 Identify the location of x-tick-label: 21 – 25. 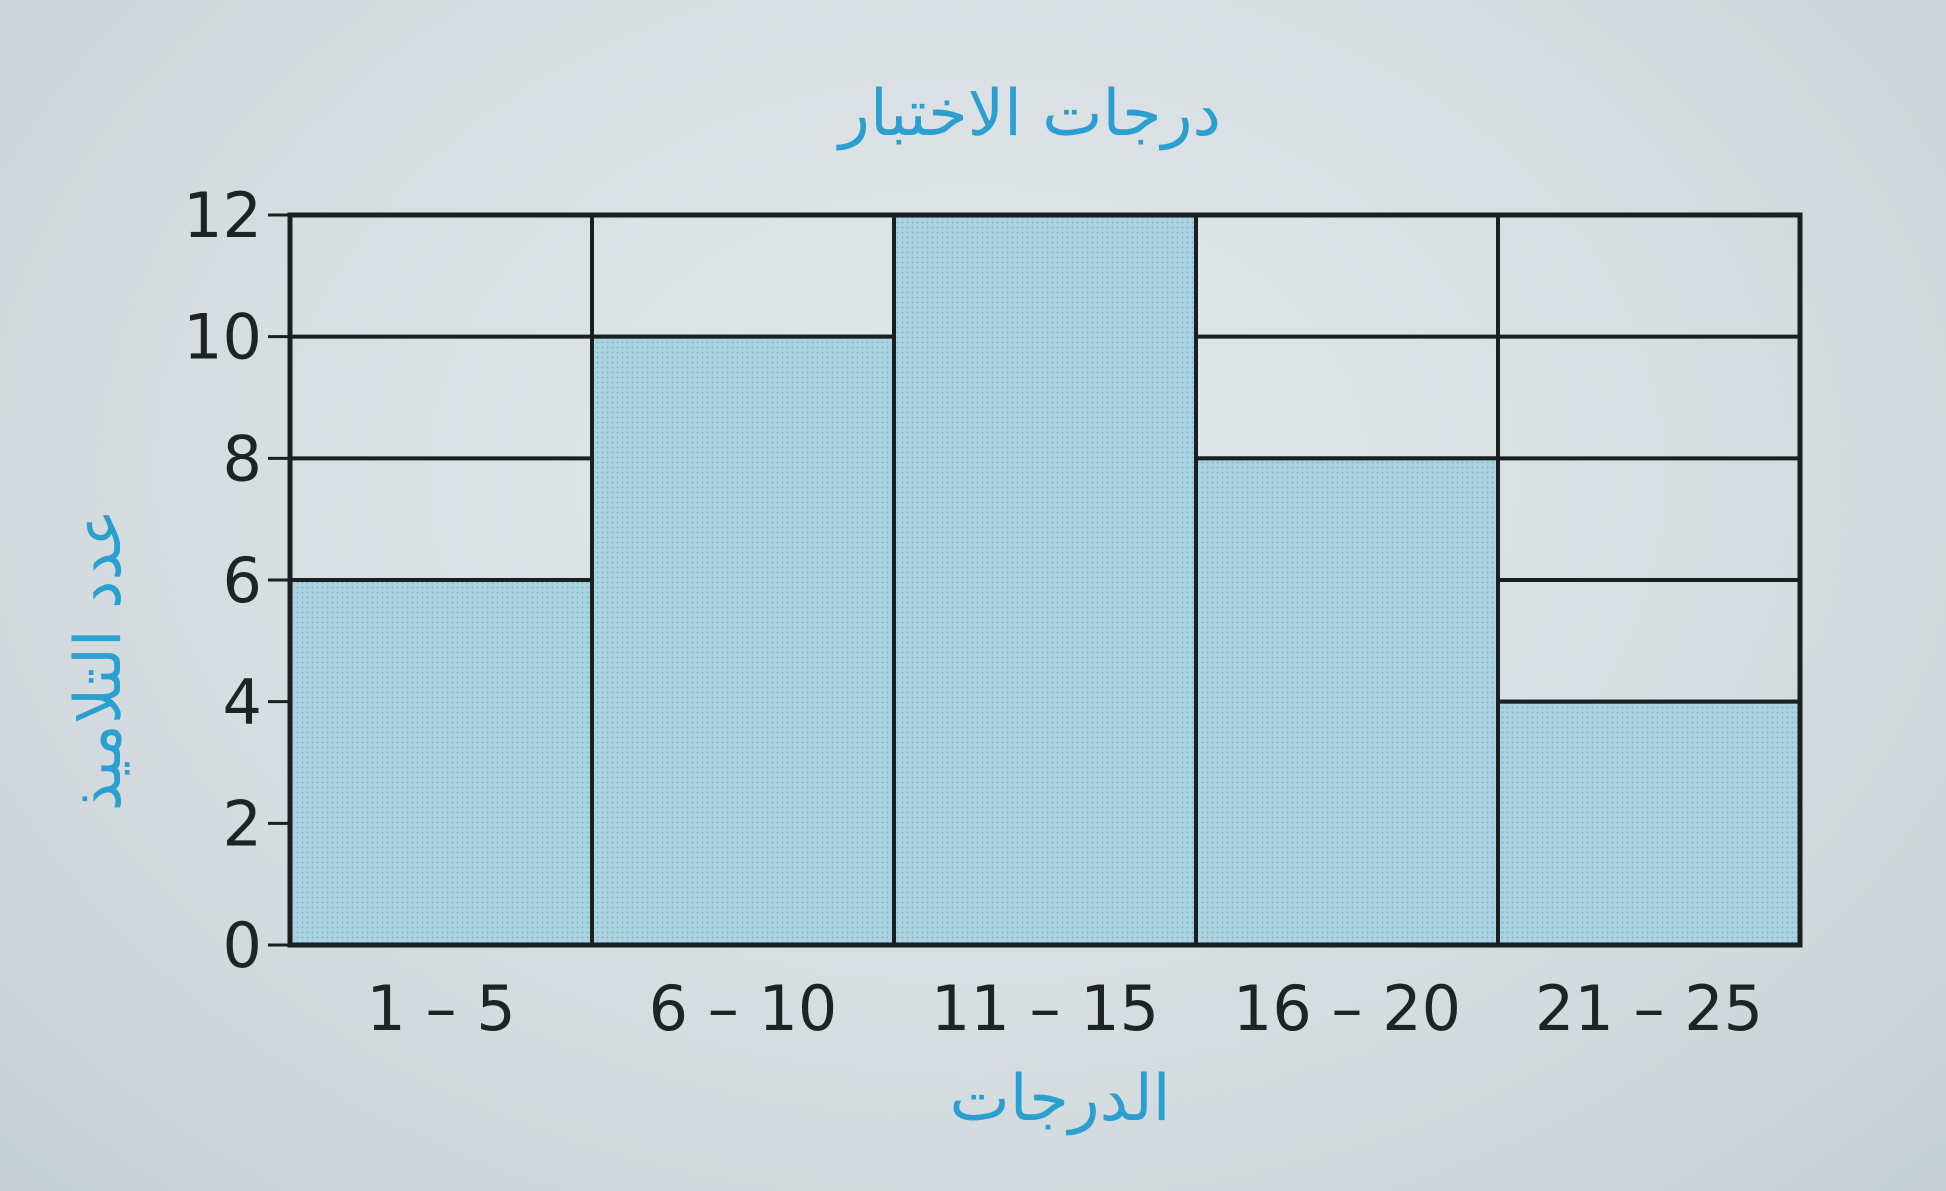
(1649, 1008).